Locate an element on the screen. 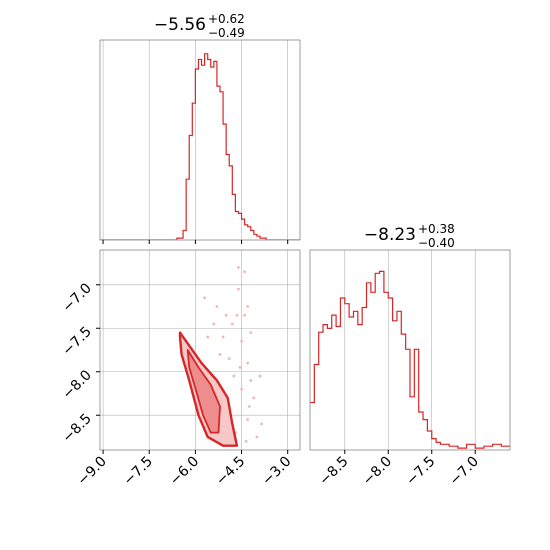 The image size is (550, 550). title-value: −5.56 is located at coordinates (180, 25).